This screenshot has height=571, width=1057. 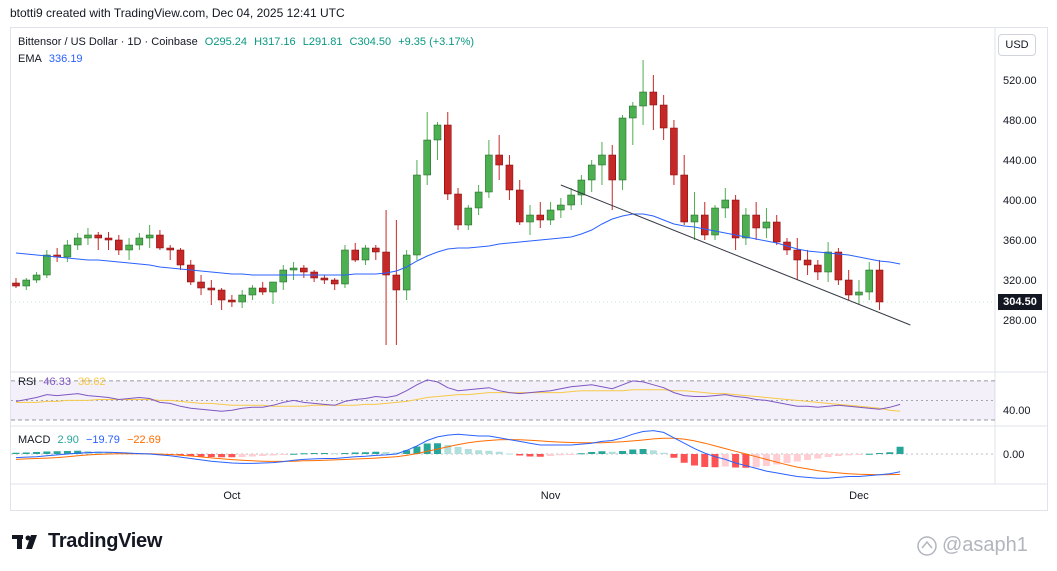 I want to click on rsi-value: 46.33, so click(x=57, y=382).